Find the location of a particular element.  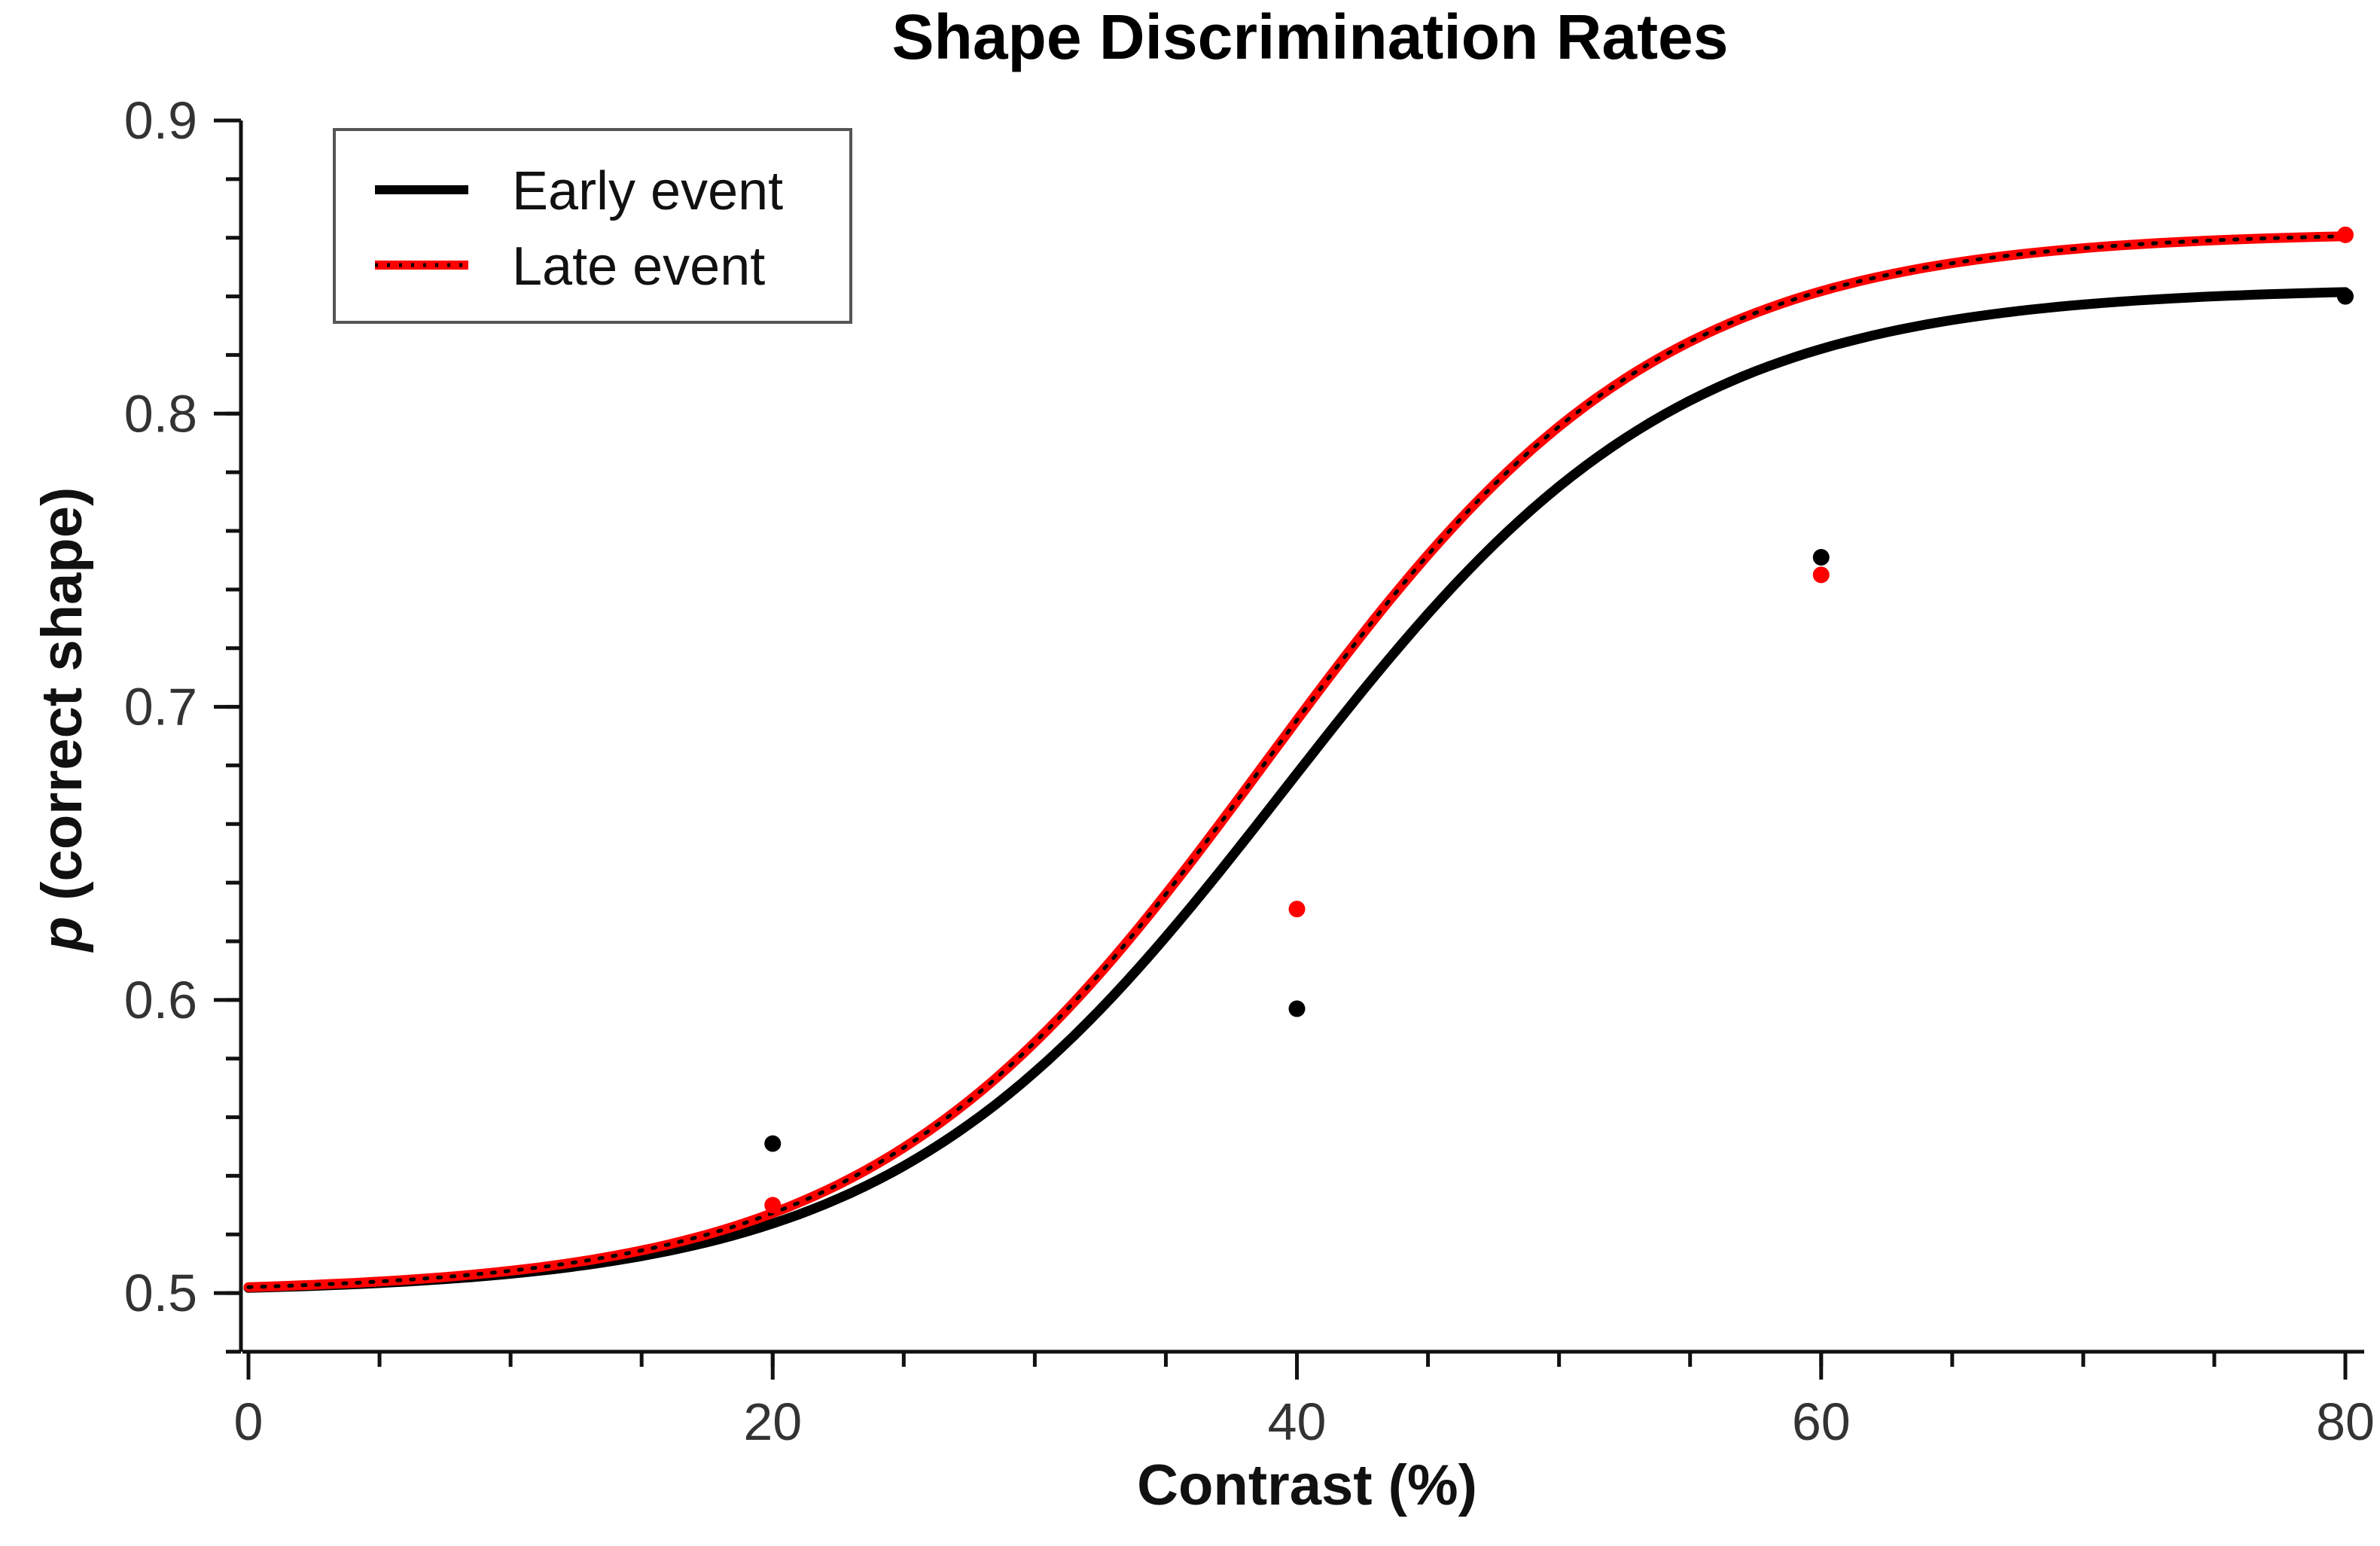

y-tick-label: 0.7 is located at coordinates (160, 707).